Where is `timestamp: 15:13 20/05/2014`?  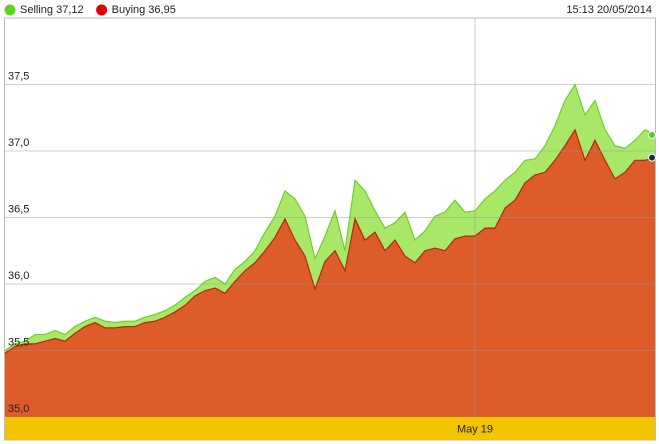
timestamp: 15:13 20/05/2014 is located at coordinates (609, 10).